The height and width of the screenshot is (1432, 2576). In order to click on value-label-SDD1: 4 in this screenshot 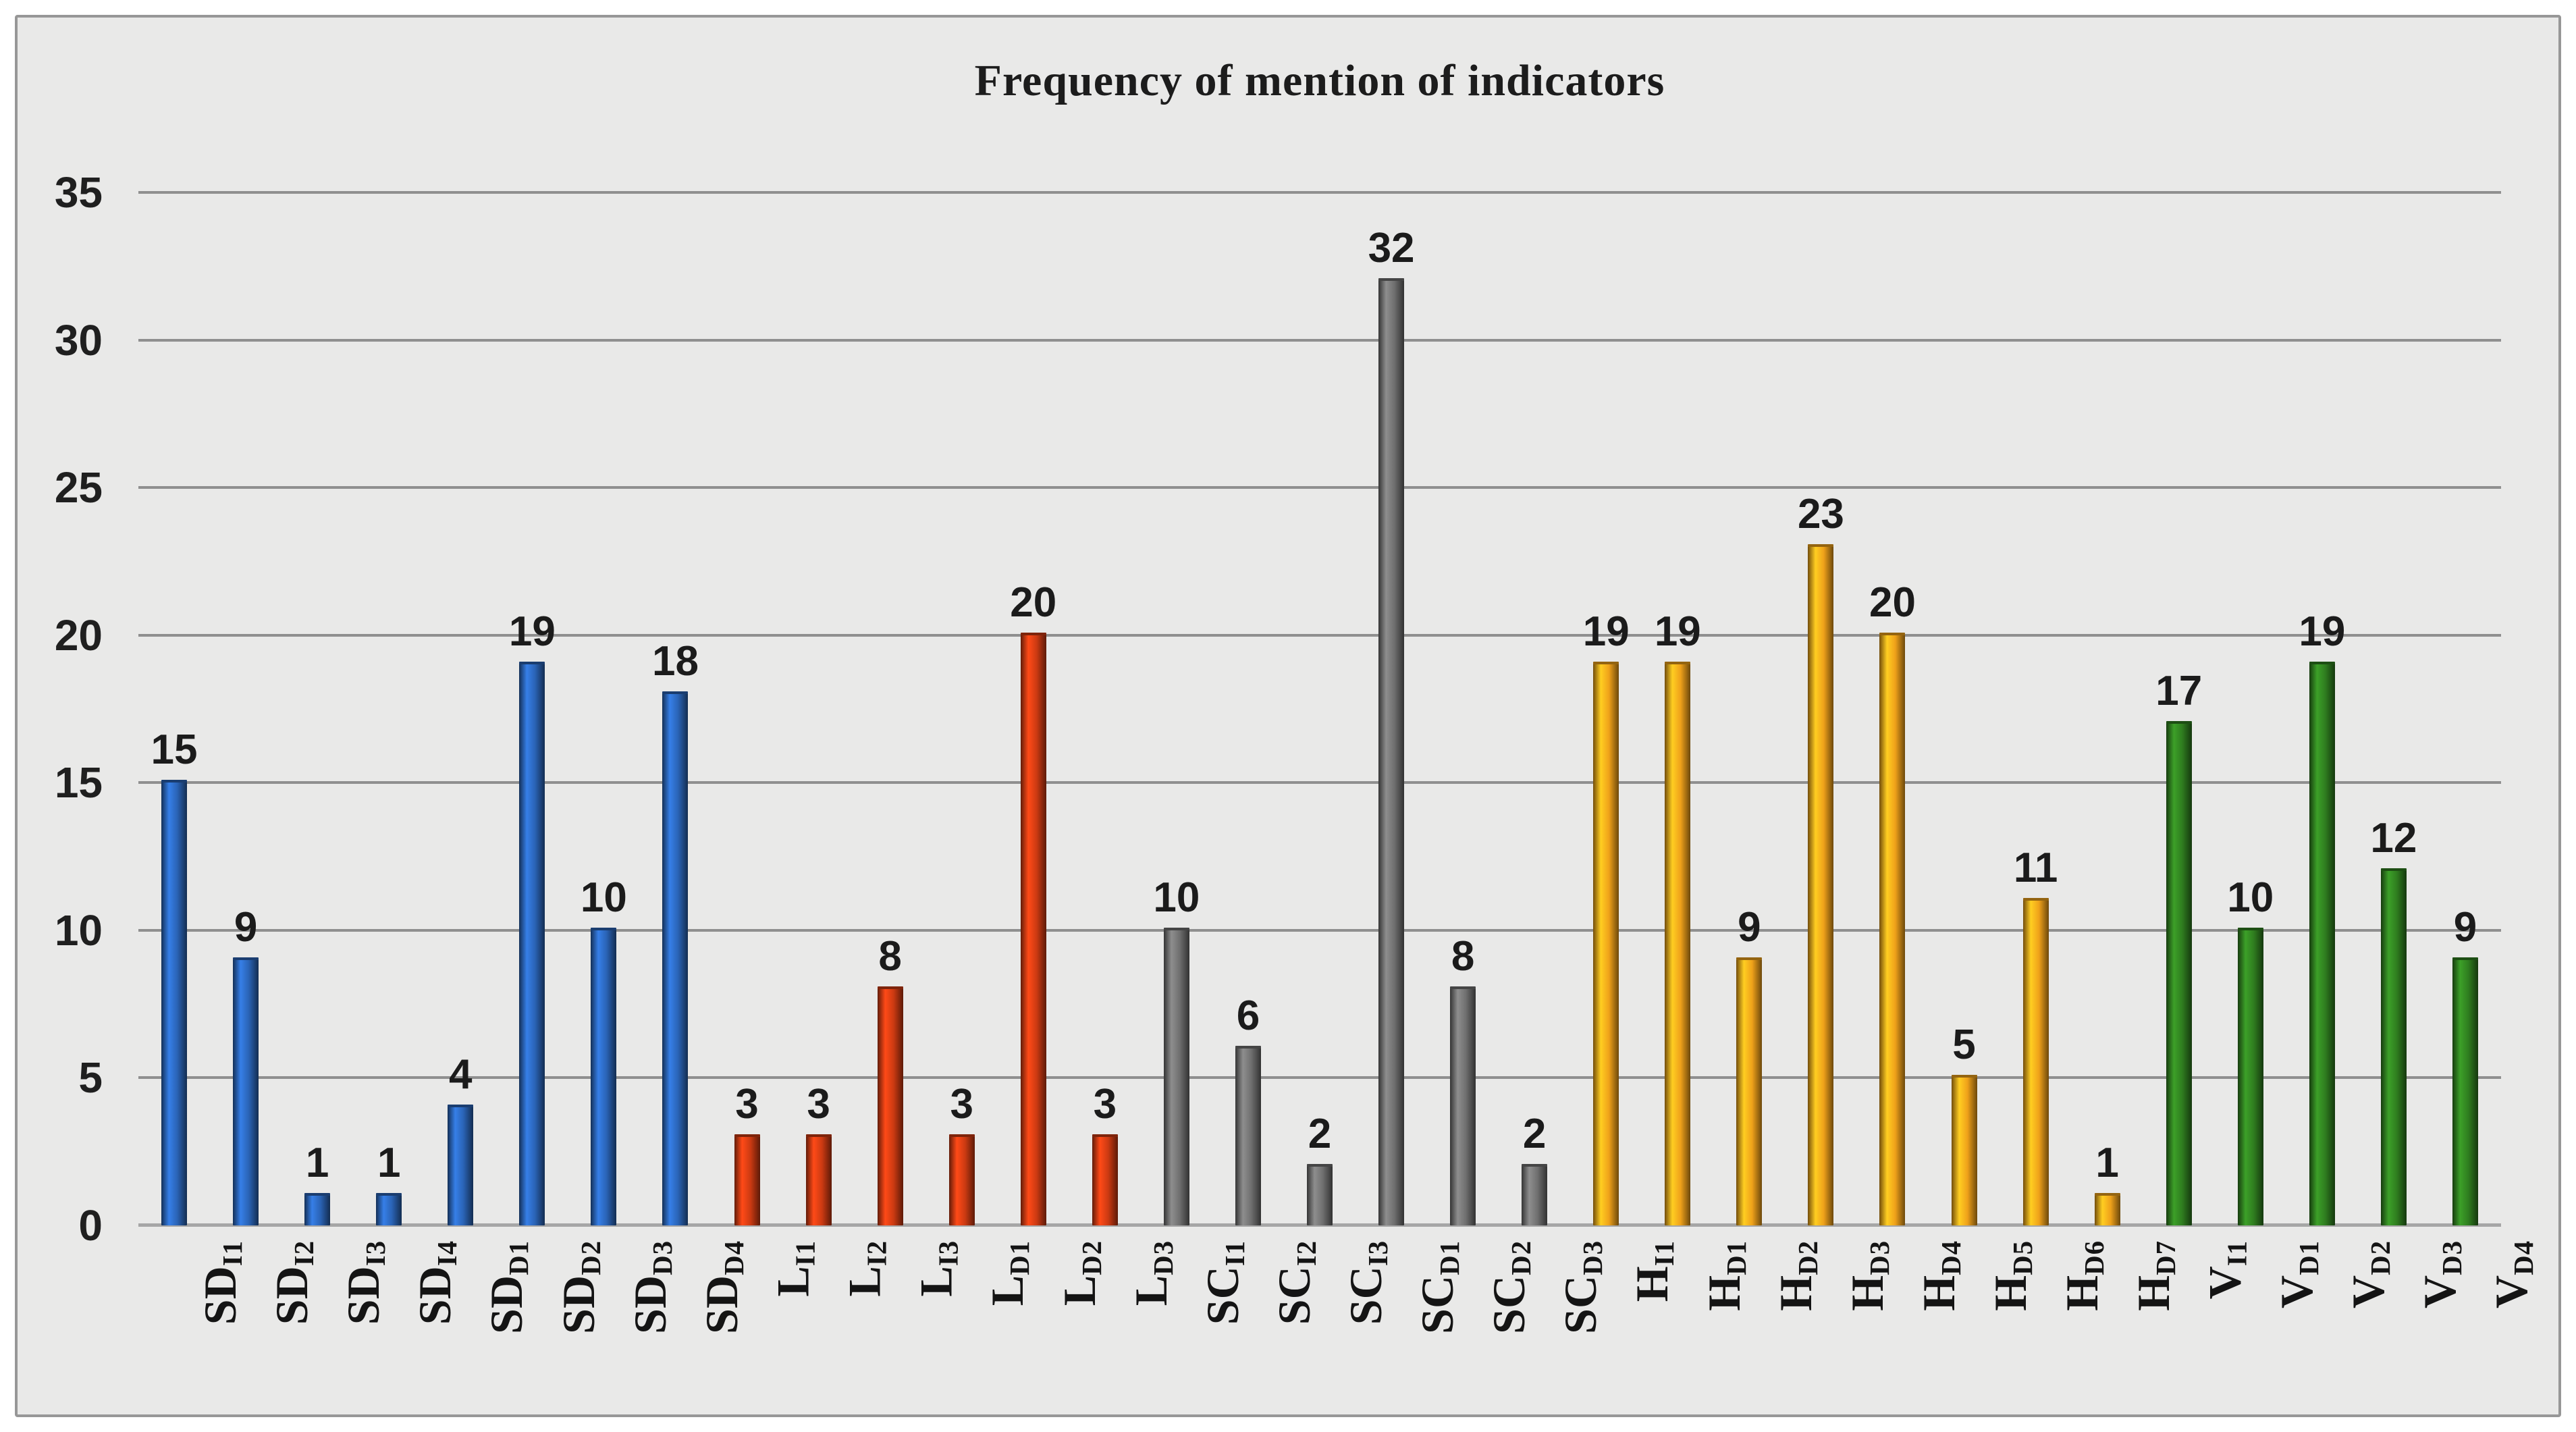, I will do `click(461, 1074)`.